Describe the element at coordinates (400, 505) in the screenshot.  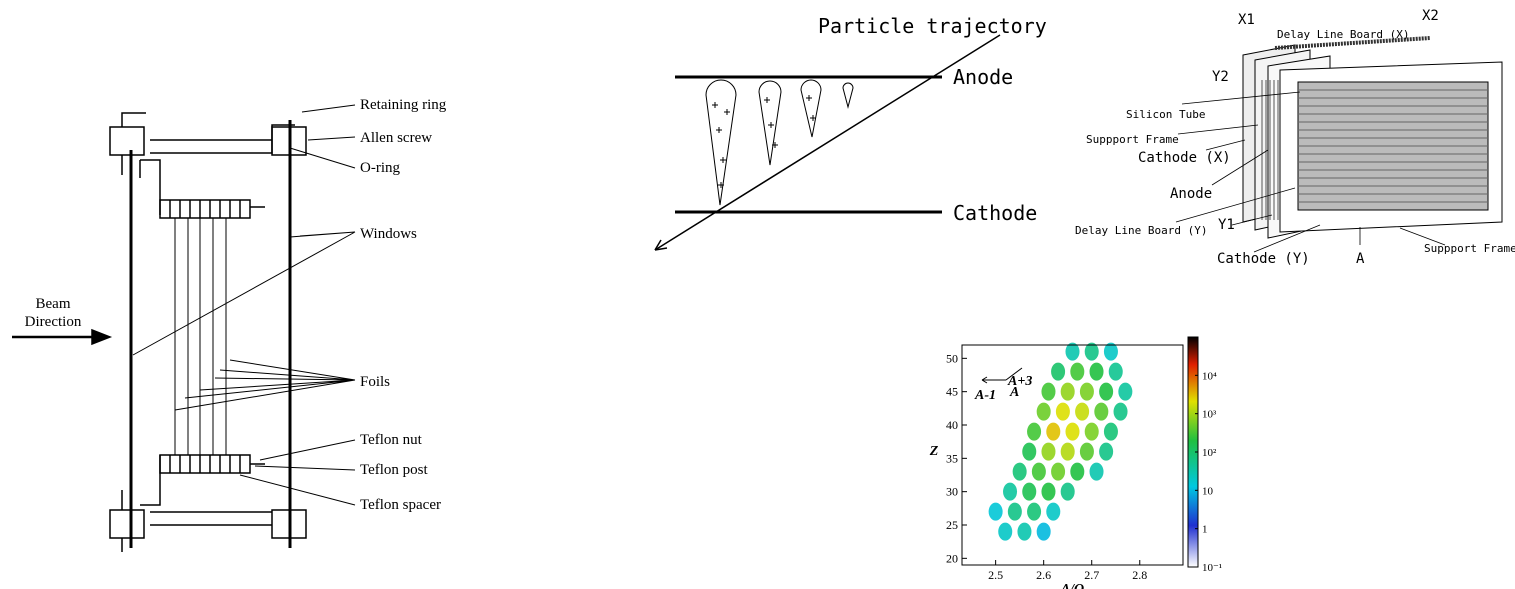
I see `part-label: Teflon spacer` at that location.